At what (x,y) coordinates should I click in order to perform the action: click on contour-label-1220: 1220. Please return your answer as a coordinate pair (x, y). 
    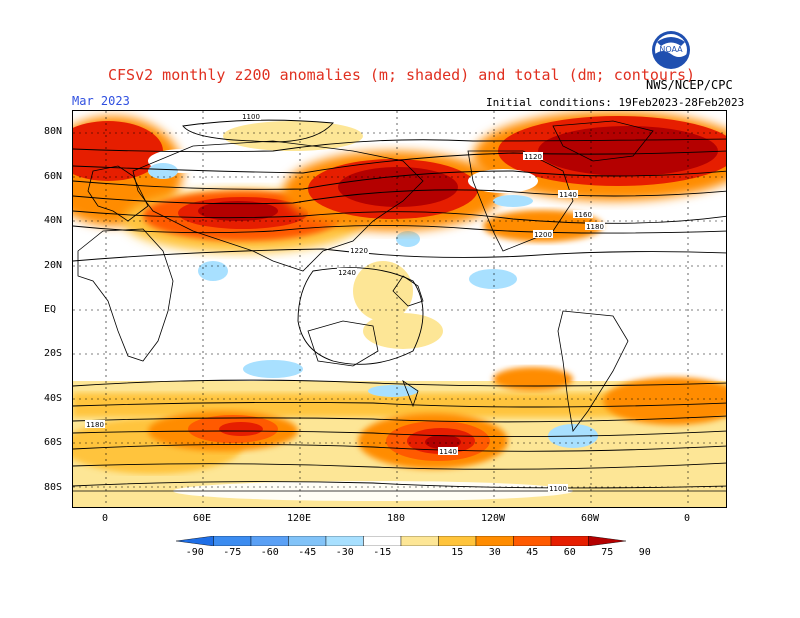
    Looking at the image, I should click on (359, 250).